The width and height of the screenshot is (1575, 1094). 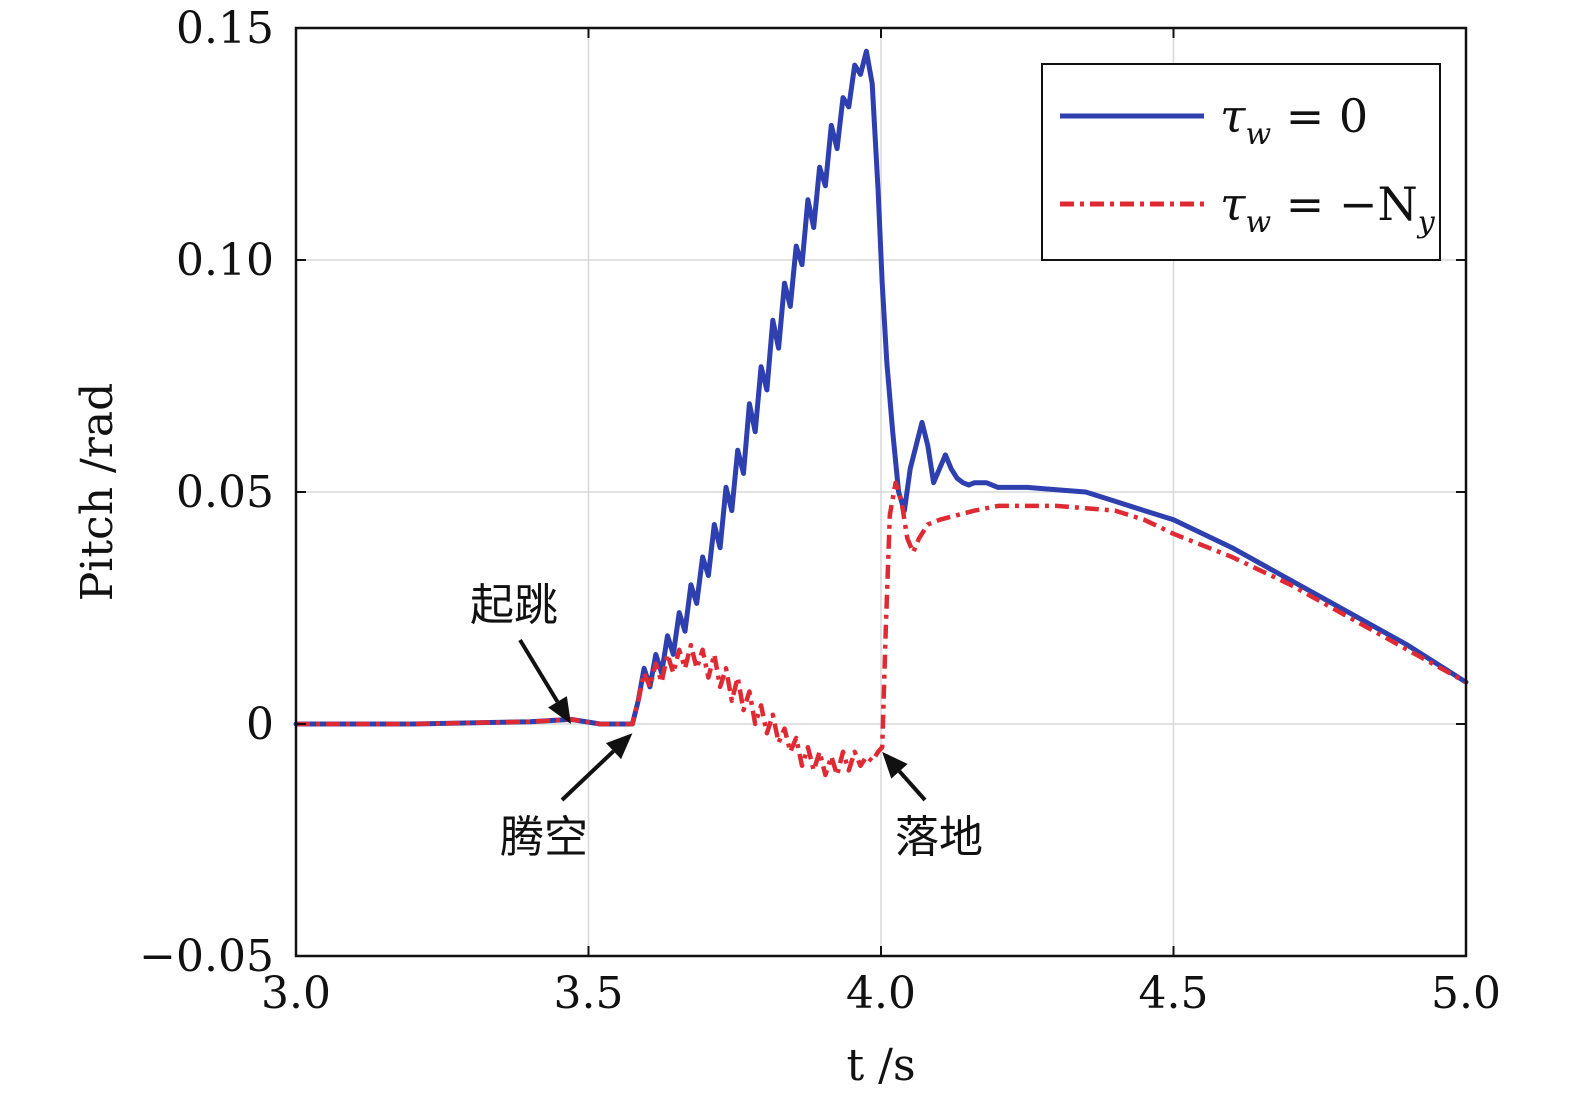 I want to click on annotation-label: 腾空, so click(x=544, y=837).